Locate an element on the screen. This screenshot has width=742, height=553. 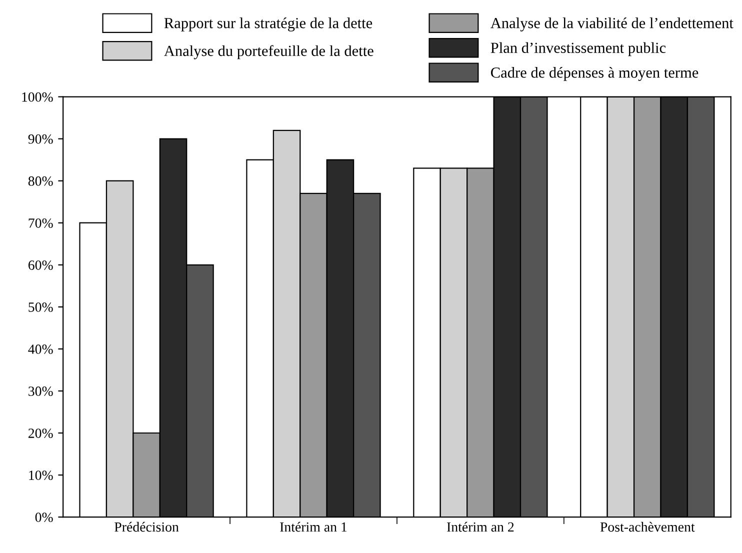
legend-label: Analyse de la viabilité de l’endettement is located at coordinates (612, 24).